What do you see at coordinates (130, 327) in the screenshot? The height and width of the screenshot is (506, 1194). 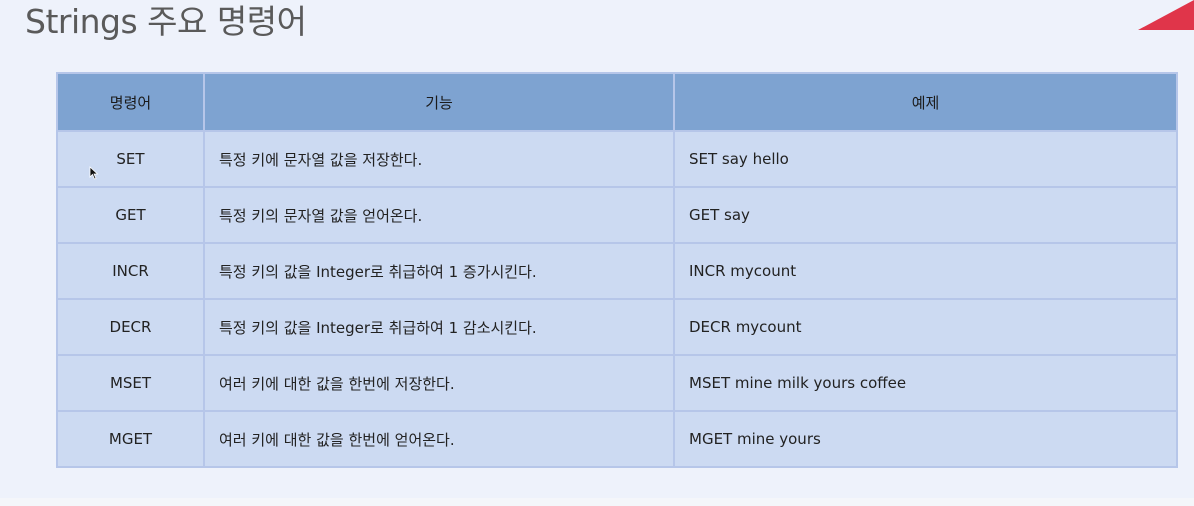 I see `command-cell: DECR` at bounding box center [130, 327].